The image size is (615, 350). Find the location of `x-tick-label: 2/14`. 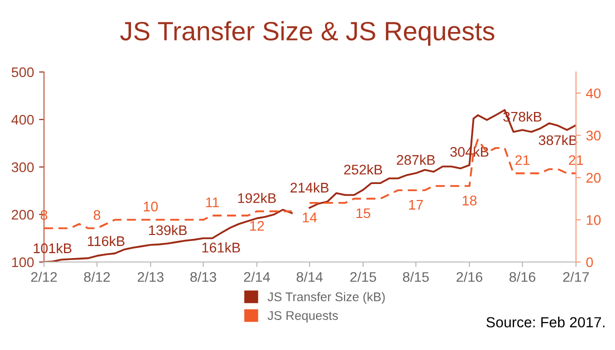

x-tick-label: 2/14 is located at coordinates (257, 277).